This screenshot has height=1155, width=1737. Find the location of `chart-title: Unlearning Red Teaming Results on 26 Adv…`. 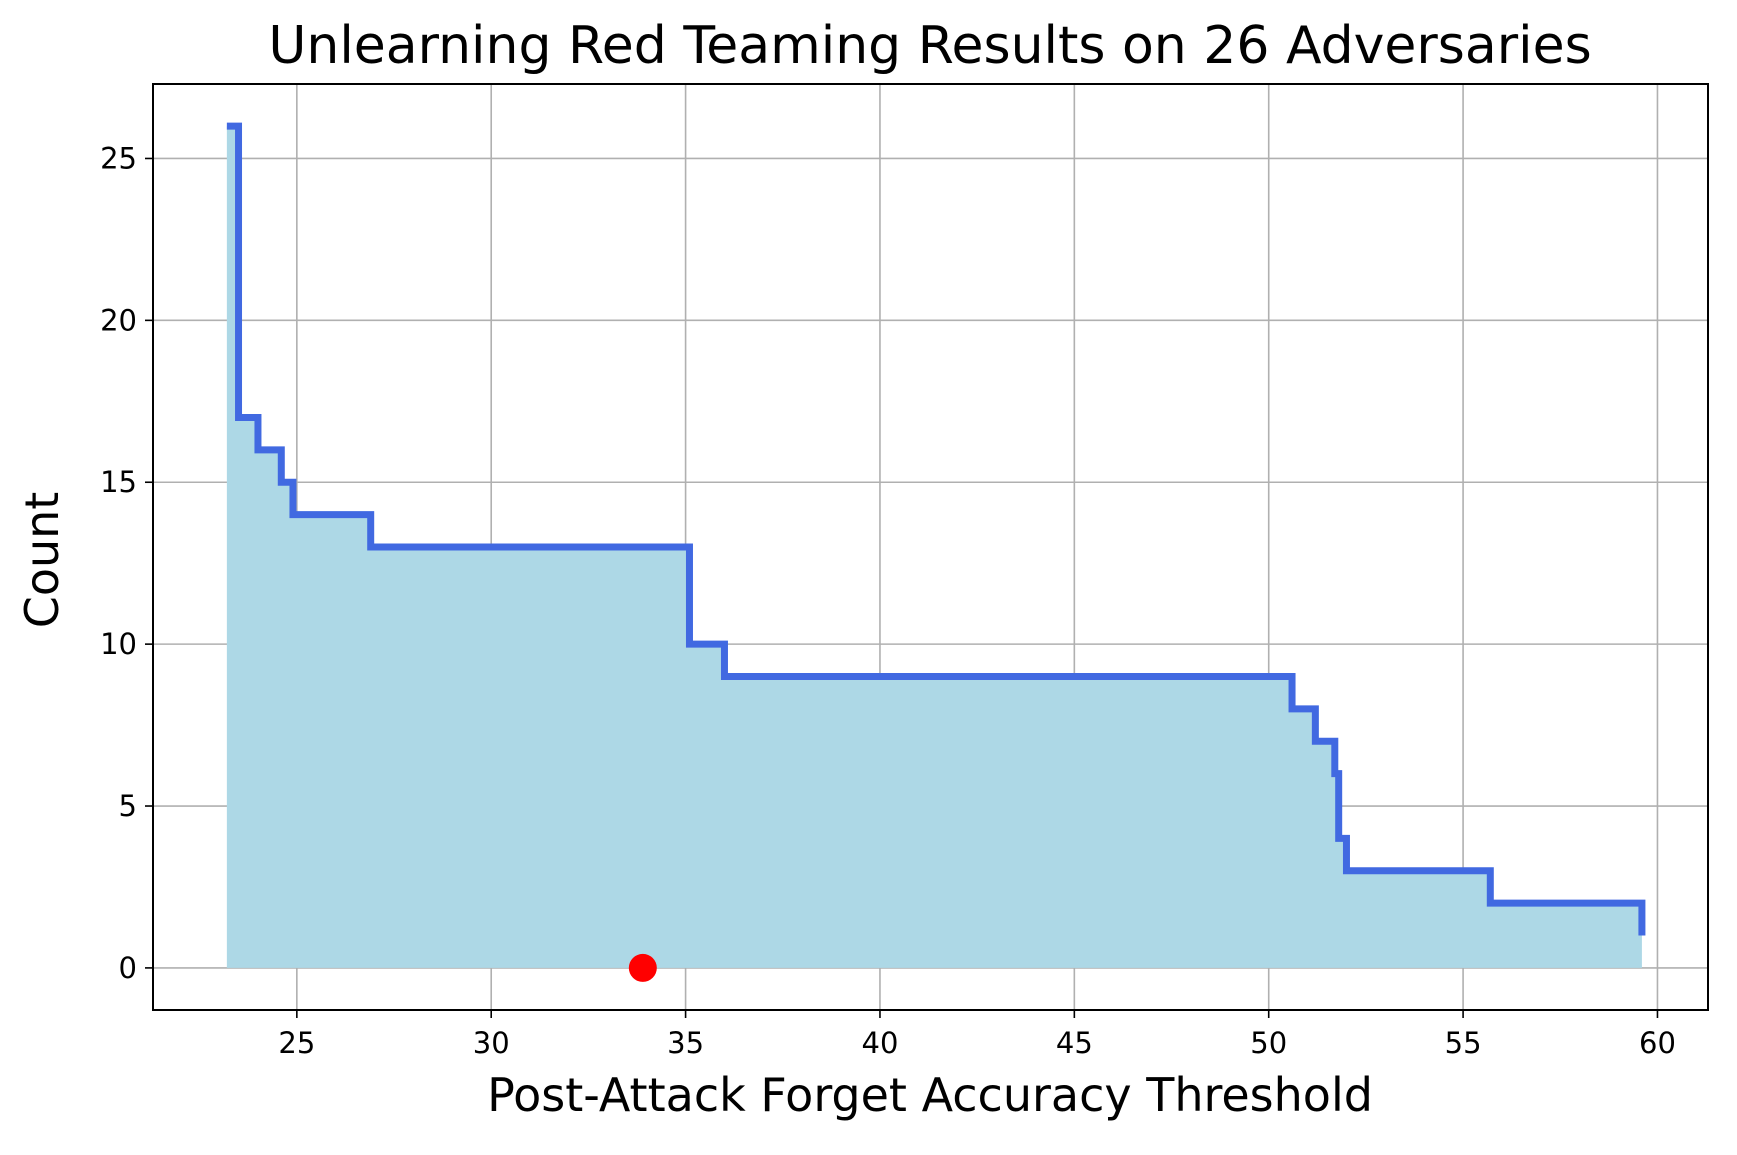

chart-title: Unlearning Red Teaming Results on 26 Adv… is located at coordinates (929, 46).